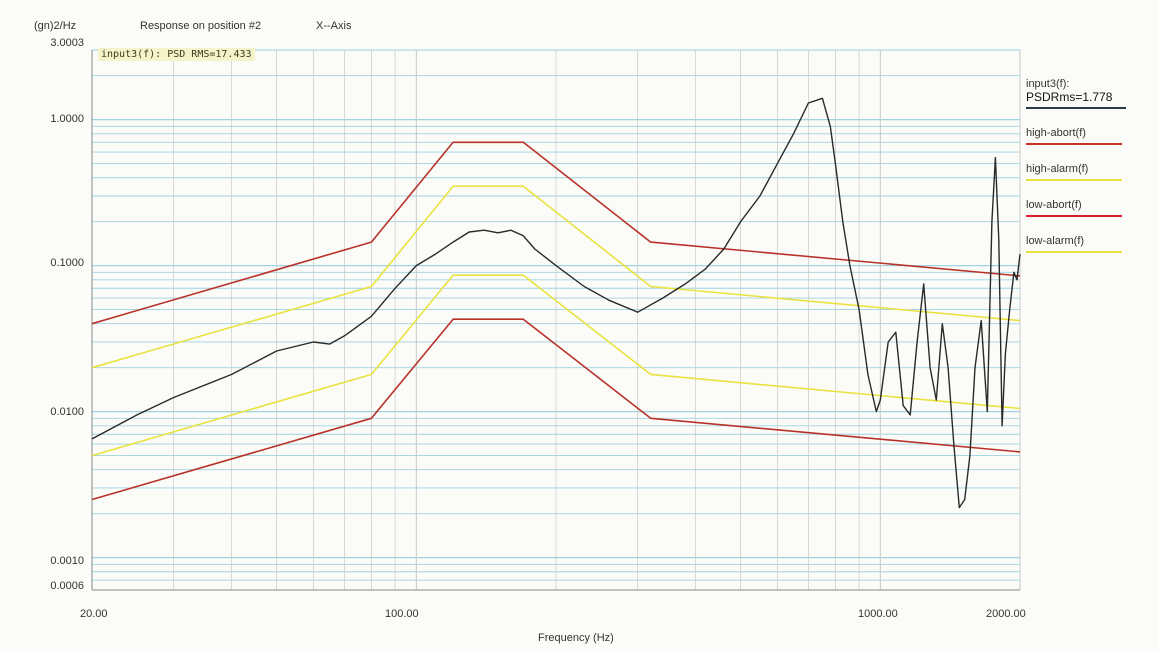  Describe the element at coordinates (201, 26) in the screenshot. I see `chart-title: Response on position #2` at that location.